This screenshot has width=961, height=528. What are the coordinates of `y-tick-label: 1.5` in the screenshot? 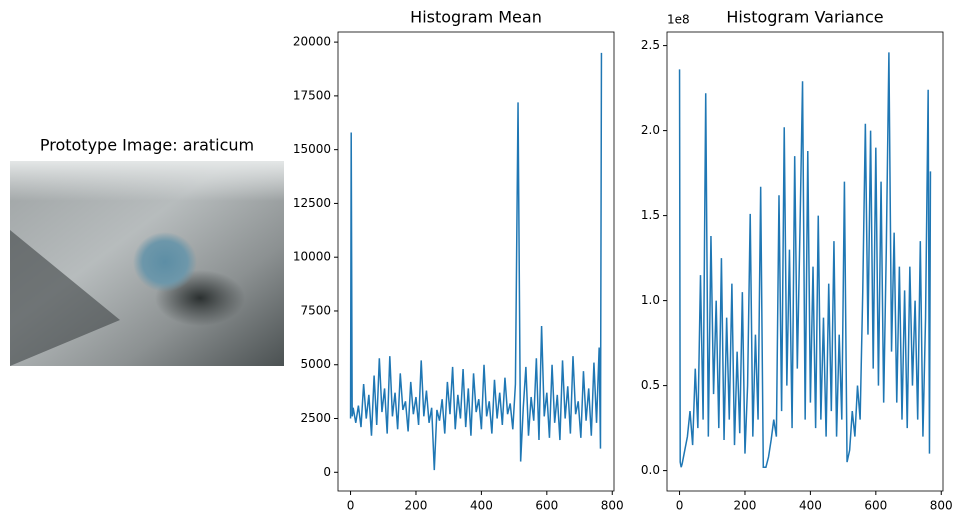 It's located at (650, 215).